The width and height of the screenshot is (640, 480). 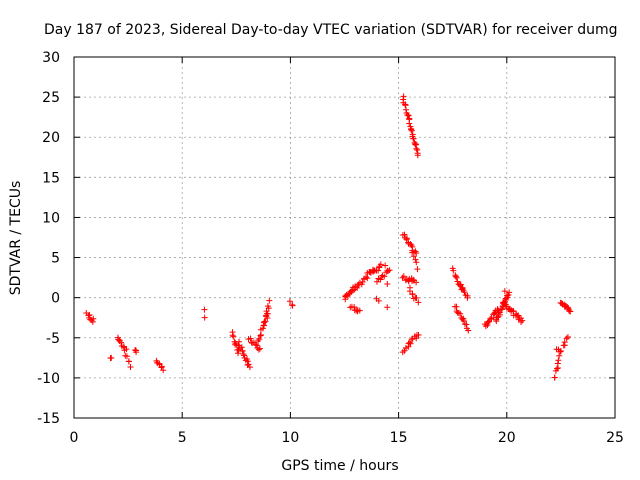 What do you see at coordinates (51, 98) in the screenshot?
I see `y-tick-label: 25` at bounding box center [51, 98].